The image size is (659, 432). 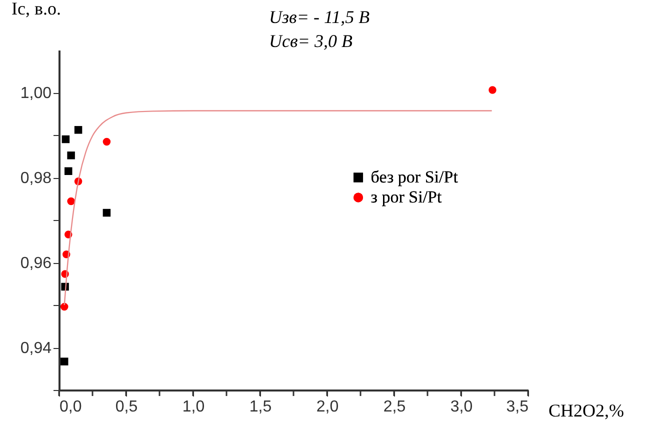 What do you see at coordinates (414, 177) in the screenshot?
I see `legend-label: без por Si/Pt` at bounding box center [414, 177].